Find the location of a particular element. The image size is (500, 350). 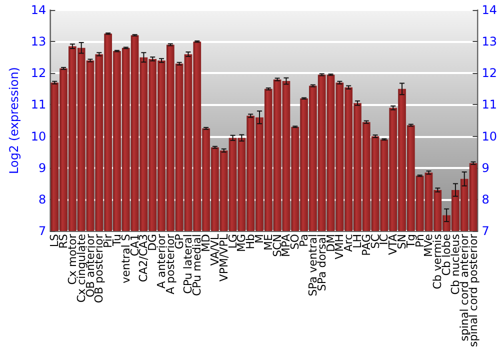

y-tick-label: 13 is located at coordinates (38, 41).